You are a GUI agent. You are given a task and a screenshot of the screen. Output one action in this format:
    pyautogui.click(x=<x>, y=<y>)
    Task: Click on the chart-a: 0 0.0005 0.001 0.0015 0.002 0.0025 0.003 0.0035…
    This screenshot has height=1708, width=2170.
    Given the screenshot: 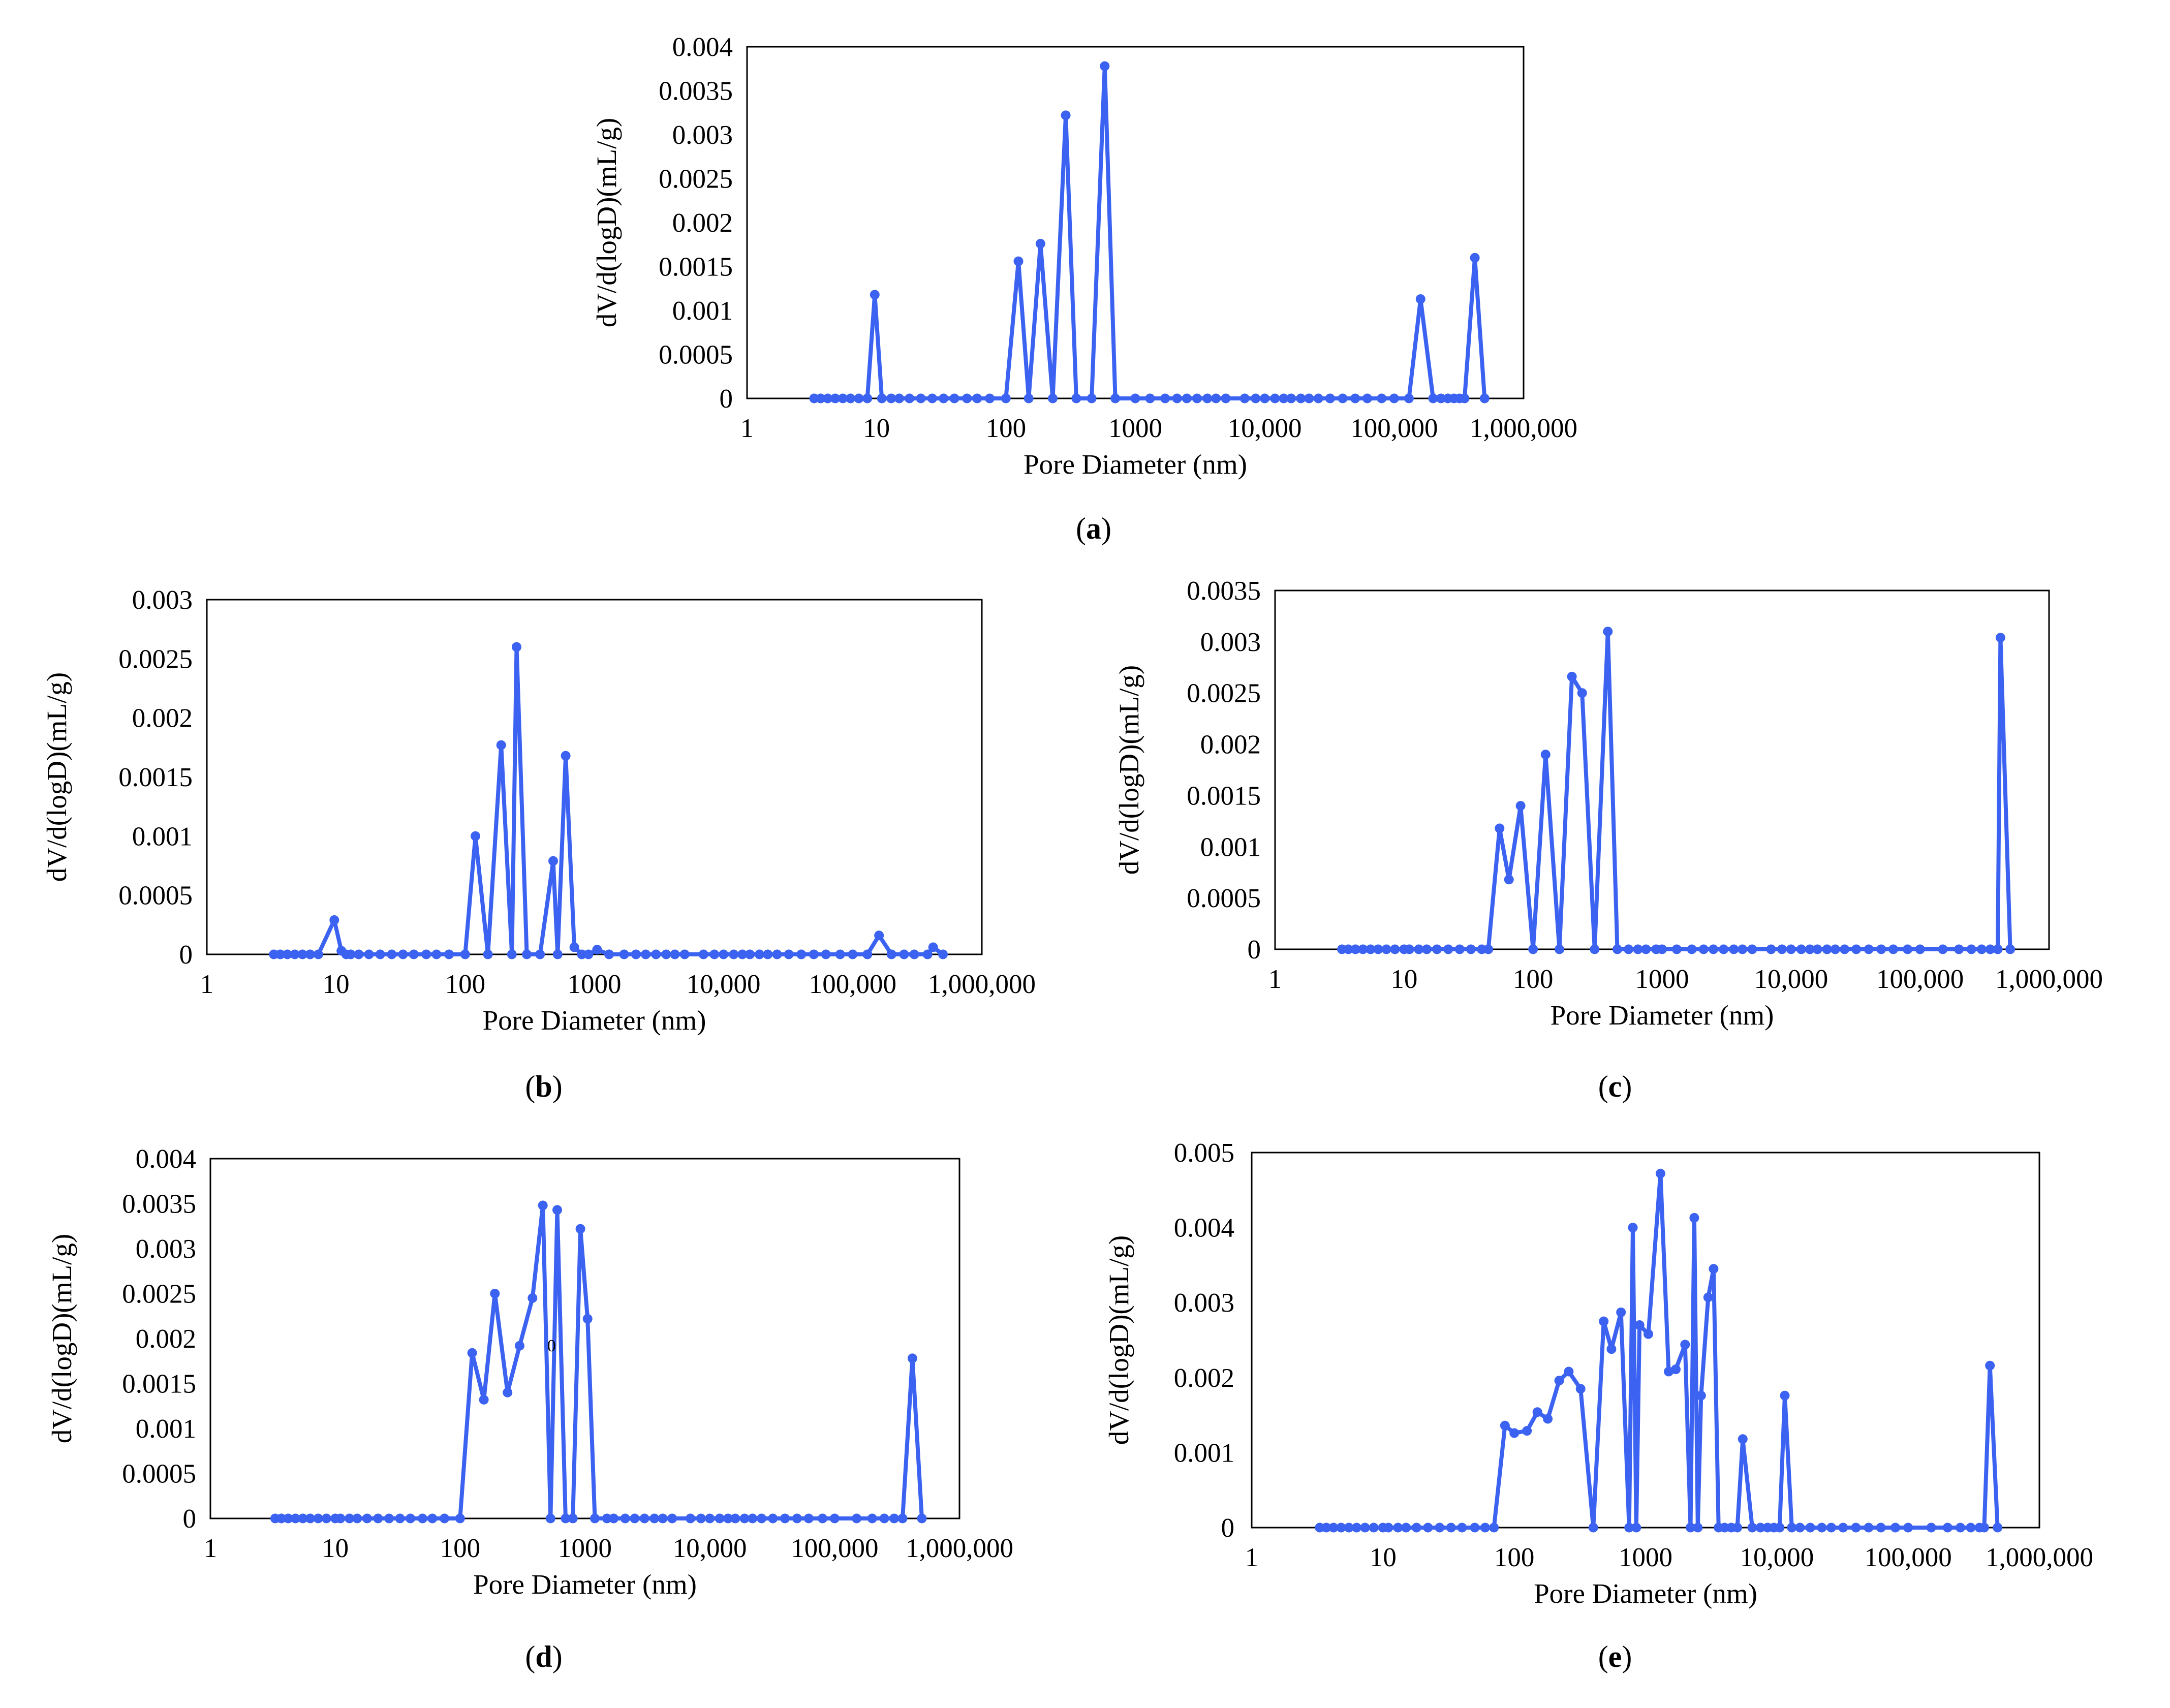 What is the action you would take?
    pyautogui.click(x=1084, y=289)
    